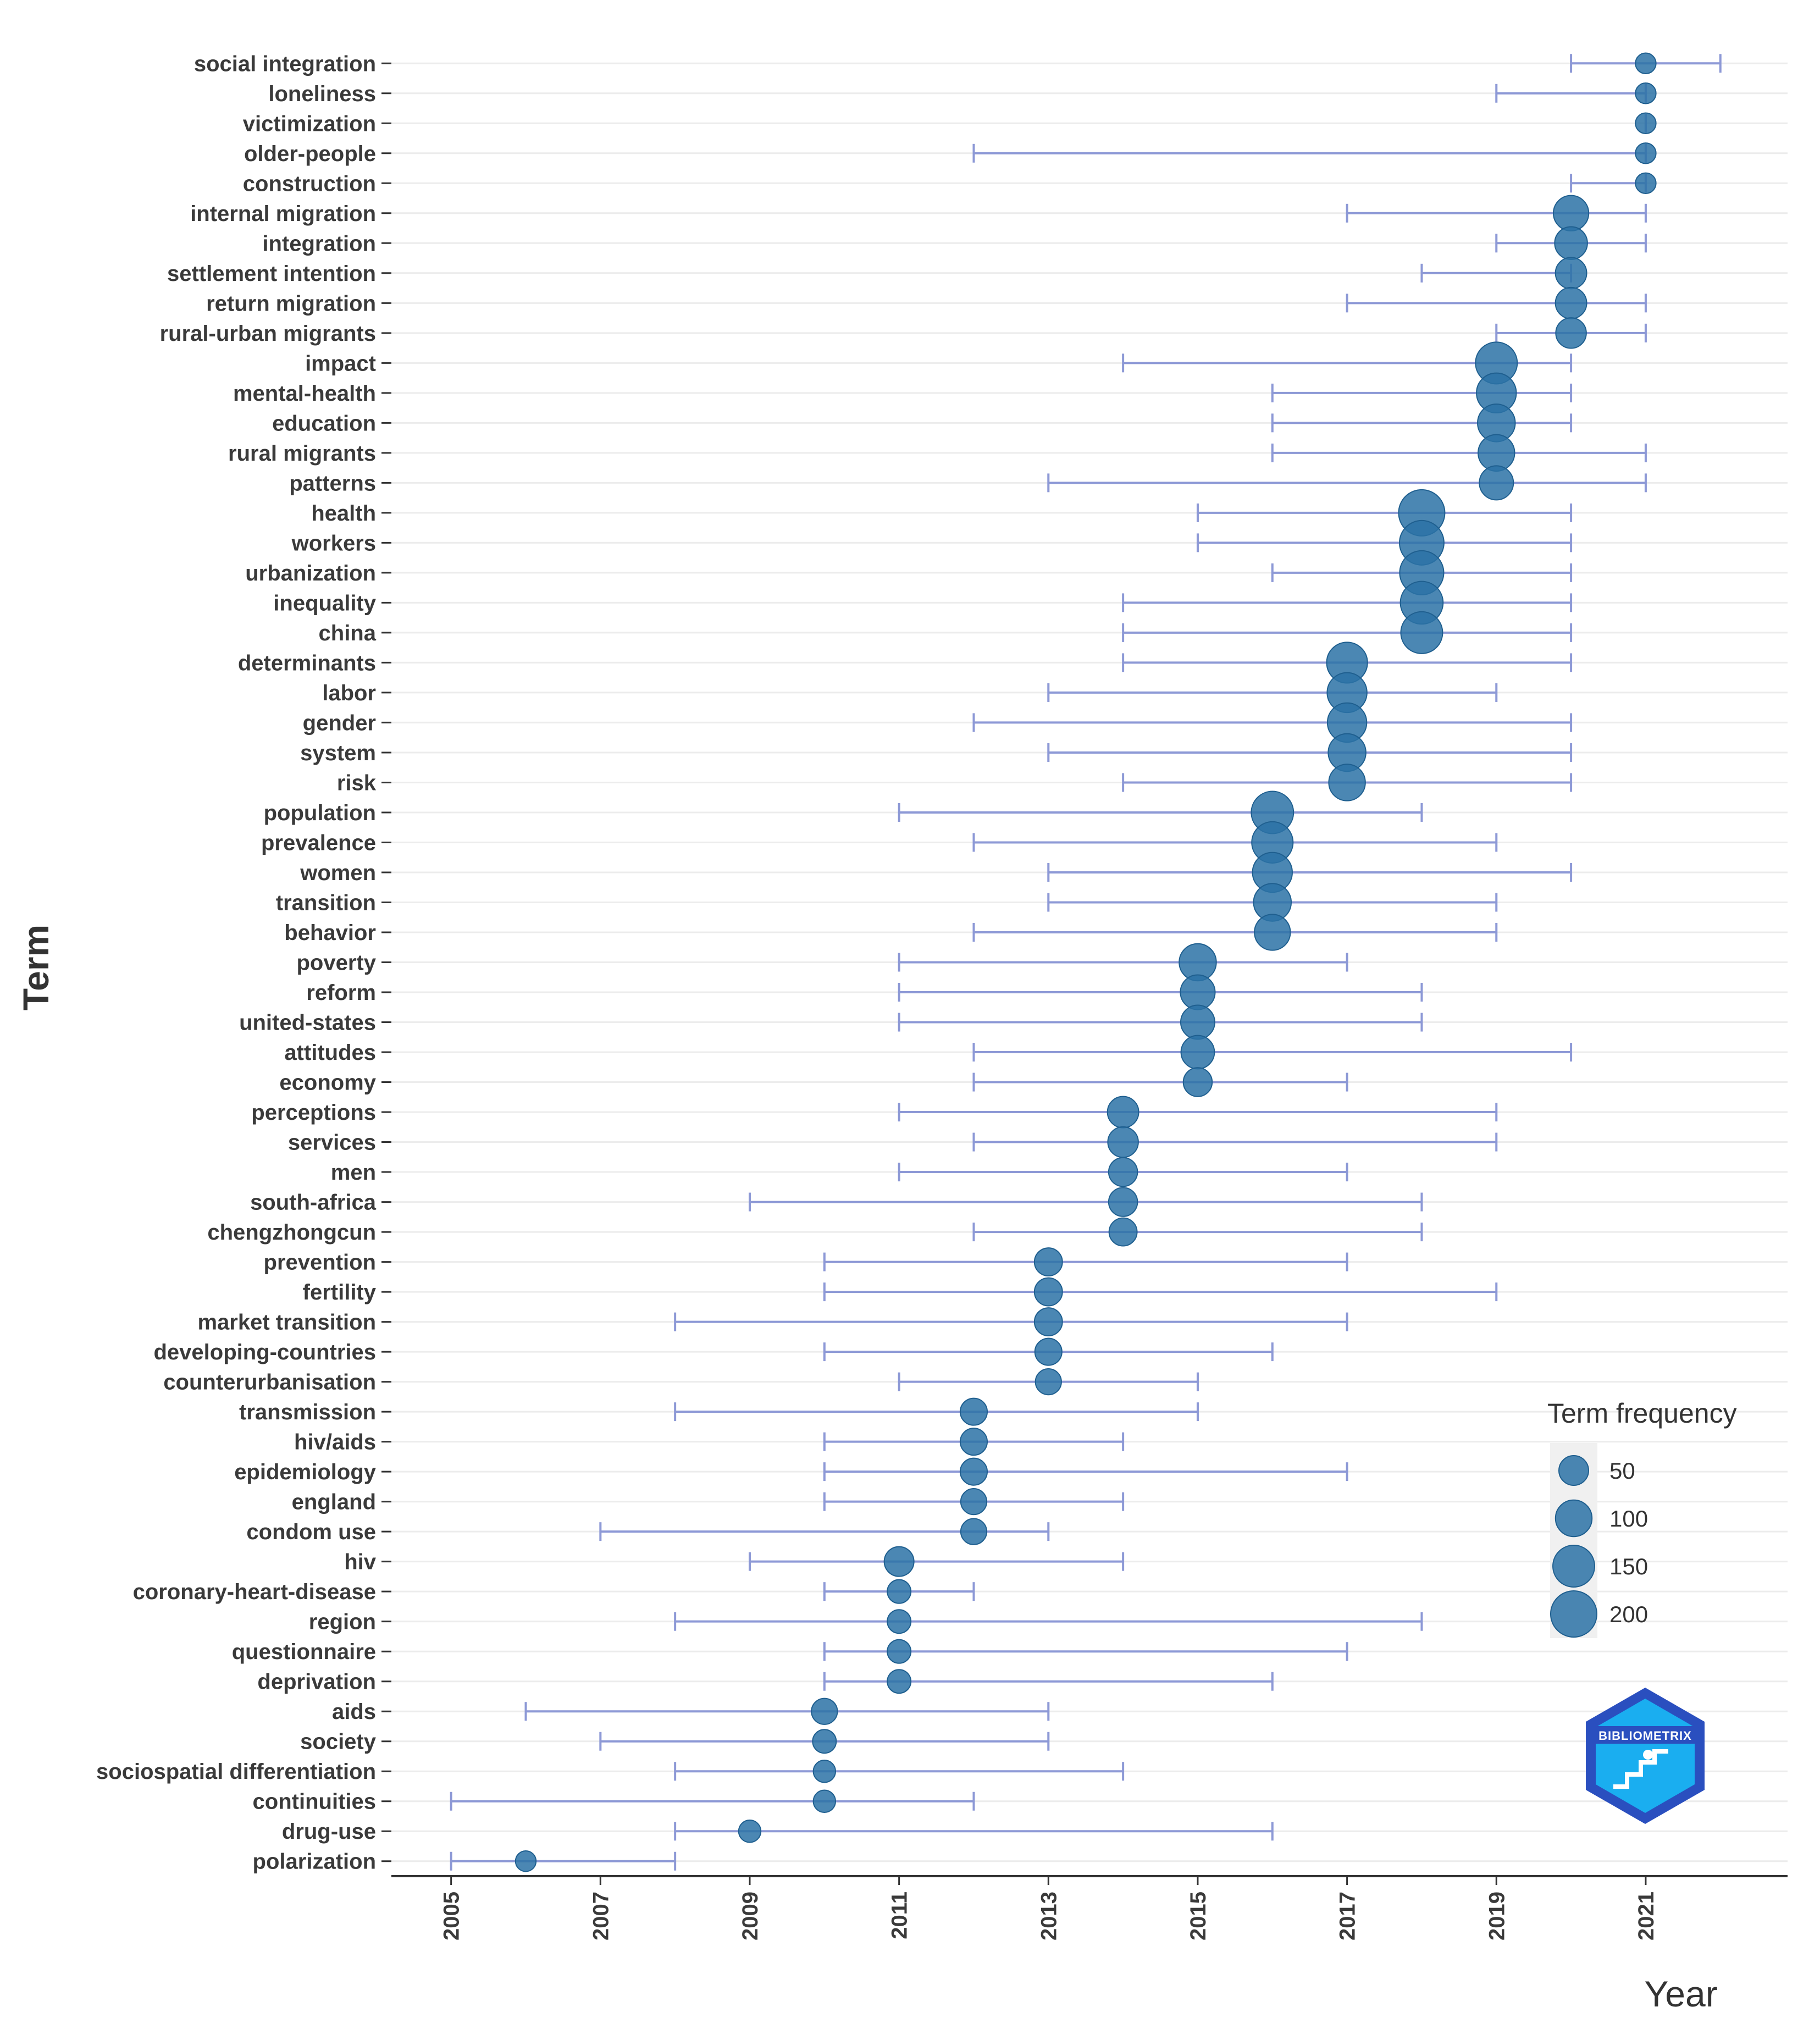  I want to click on legend-label: 150, so click(1628, 1566).